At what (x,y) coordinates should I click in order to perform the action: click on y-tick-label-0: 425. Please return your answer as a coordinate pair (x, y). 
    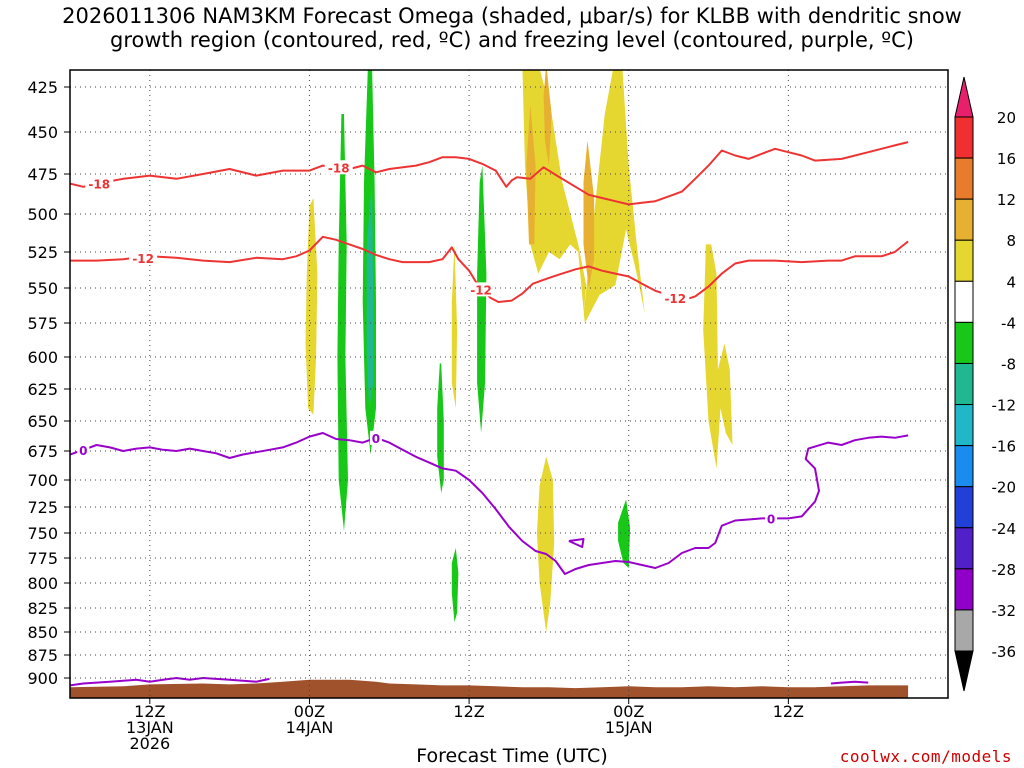
    Looking at the image, I should click on (42, 87).